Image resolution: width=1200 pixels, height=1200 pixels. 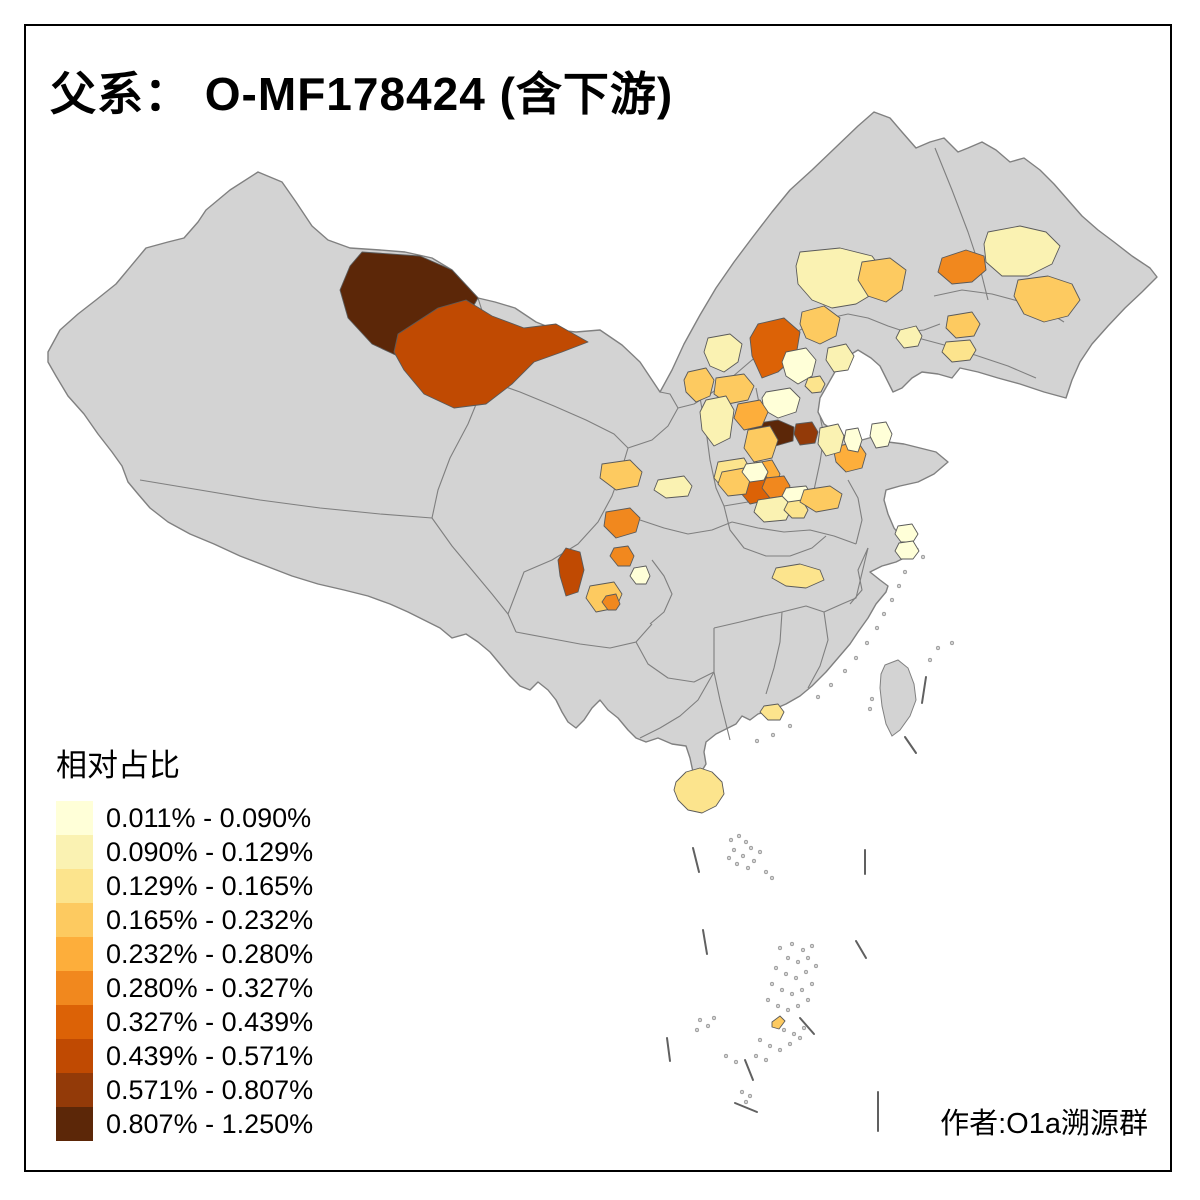 I want to click on legend-label: 0.129% - 0.165%, so click(x=210, y=886).